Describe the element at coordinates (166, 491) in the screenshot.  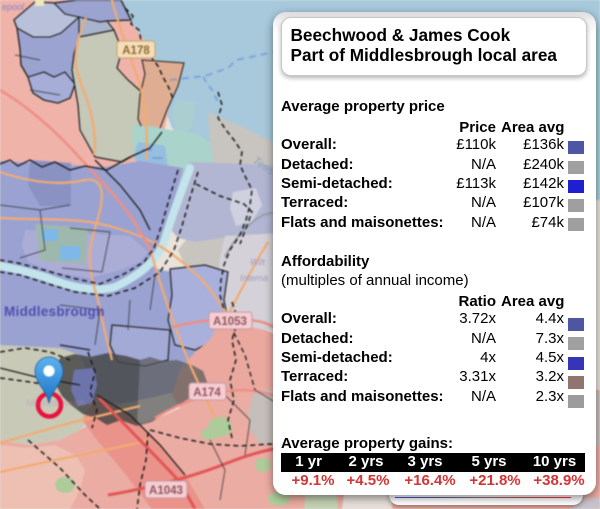
I see `svg-text: A1043` at that location.